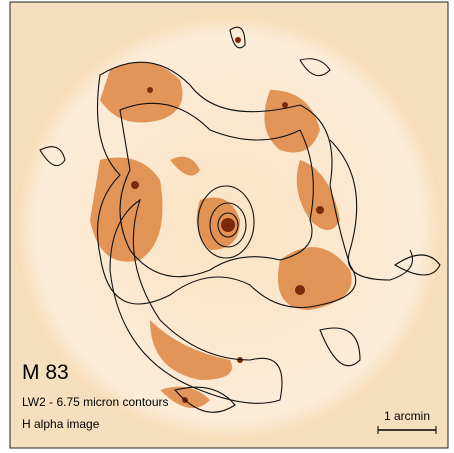  I want to click on caption: LW2 - 6.75 micron contours, so click(95, 402).